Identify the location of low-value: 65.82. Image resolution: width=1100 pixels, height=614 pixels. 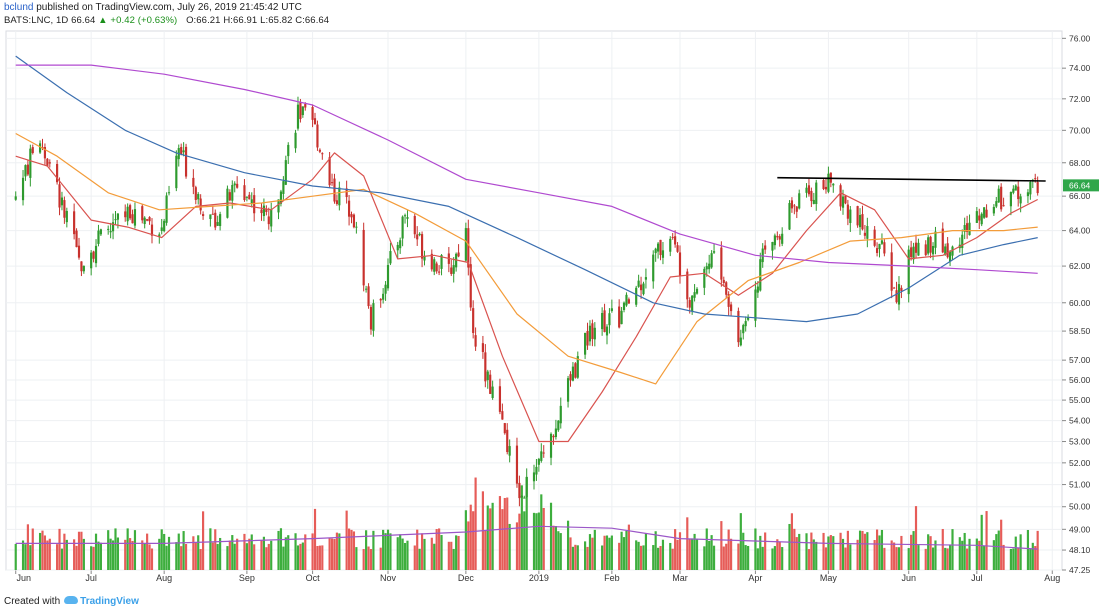
(280, 20).